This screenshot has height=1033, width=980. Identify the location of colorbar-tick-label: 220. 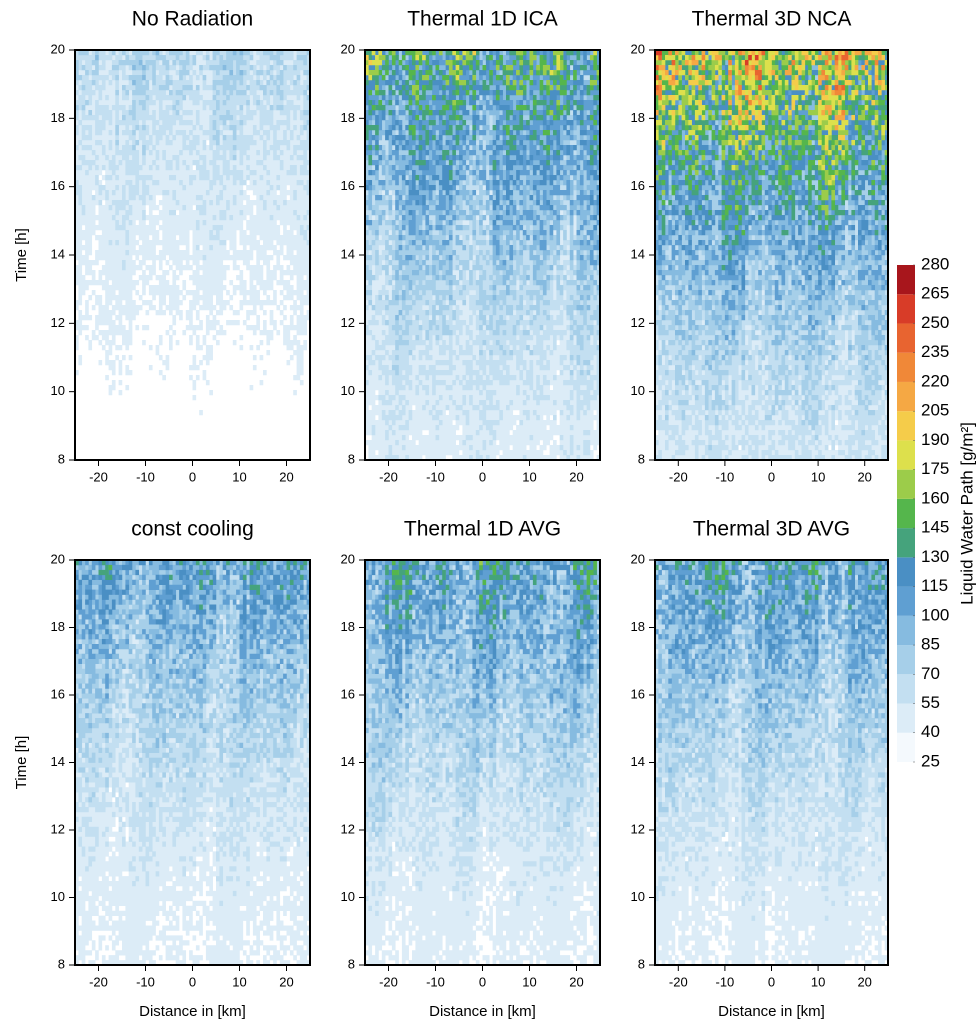
(935, 380).